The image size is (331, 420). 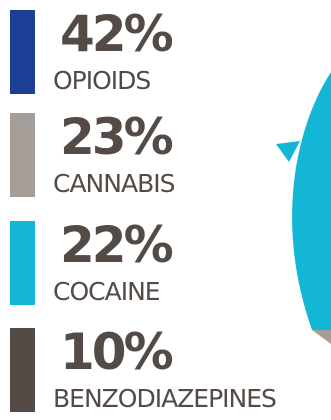 I want to click on legend-swatch-cannabis, so click(x=22, y=155).